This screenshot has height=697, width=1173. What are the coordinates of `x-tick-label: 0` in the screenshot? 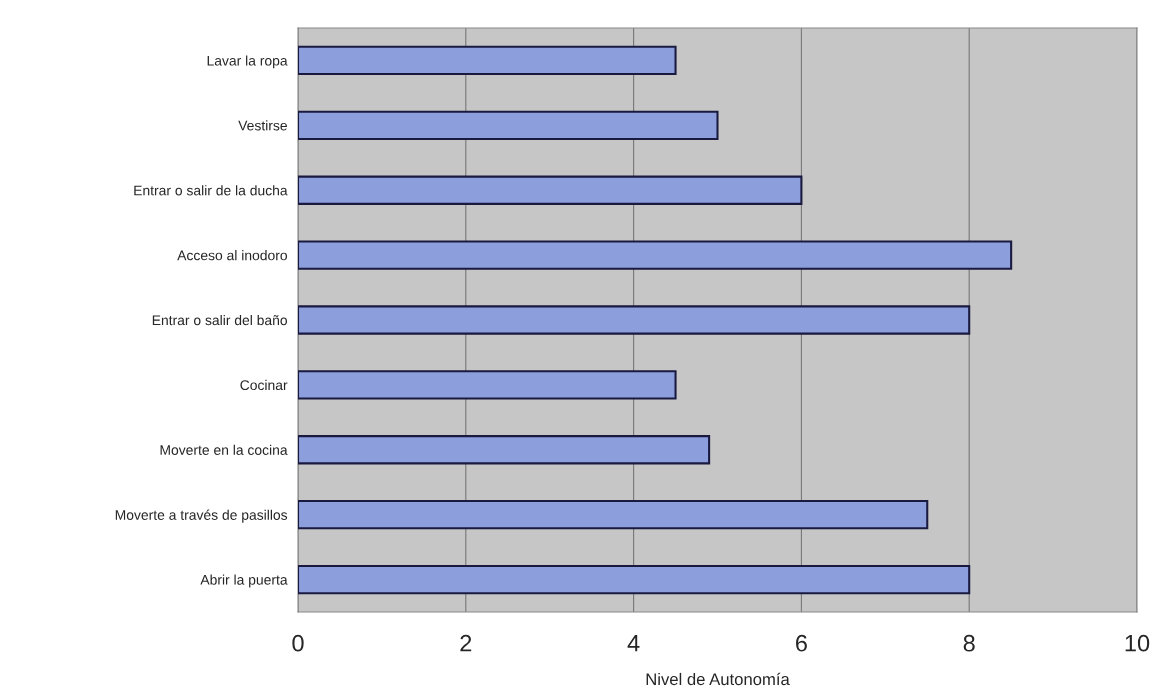 It's located at (298, 643).